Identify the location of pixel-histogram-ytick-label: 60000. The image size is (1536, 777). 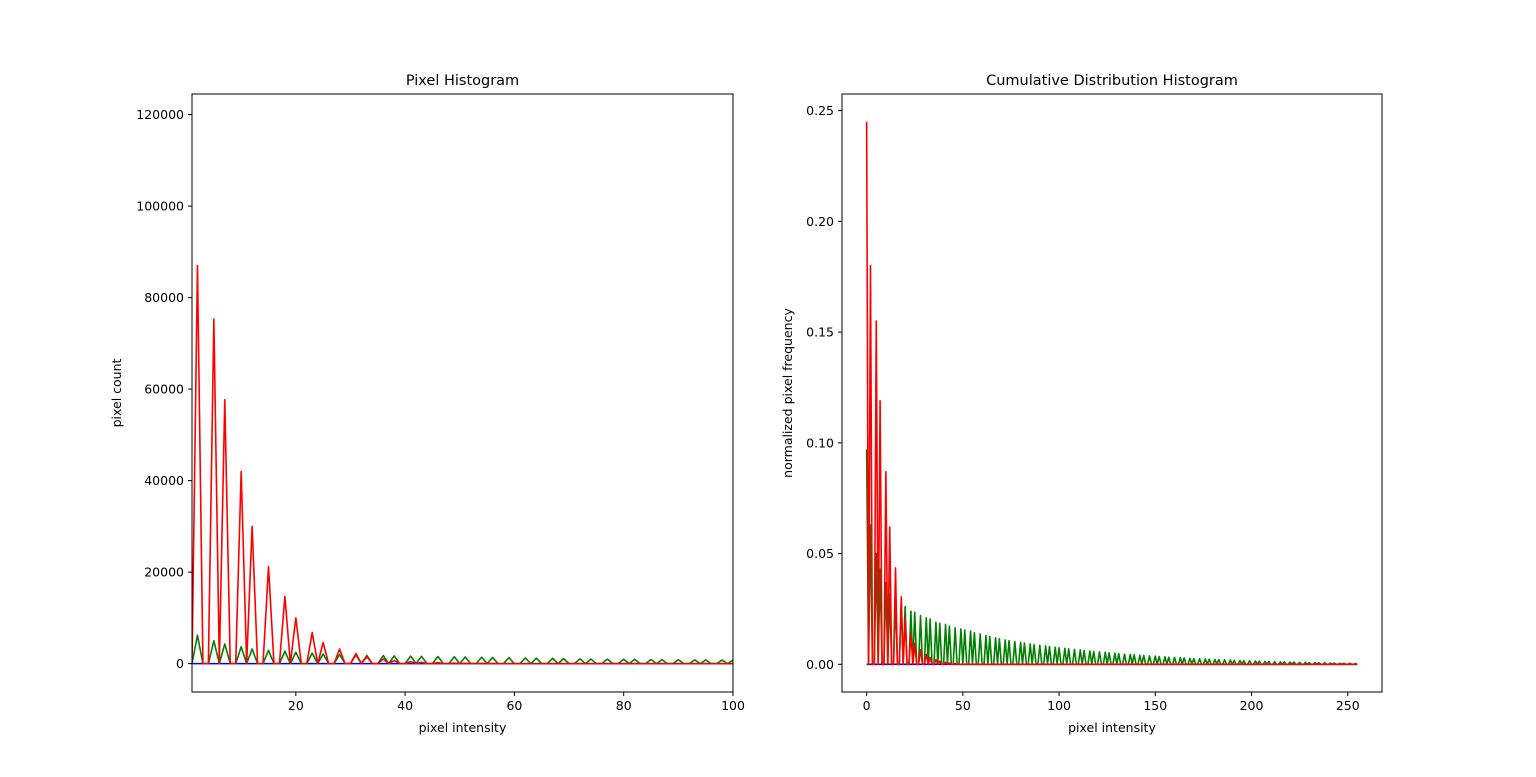
(164, 389).